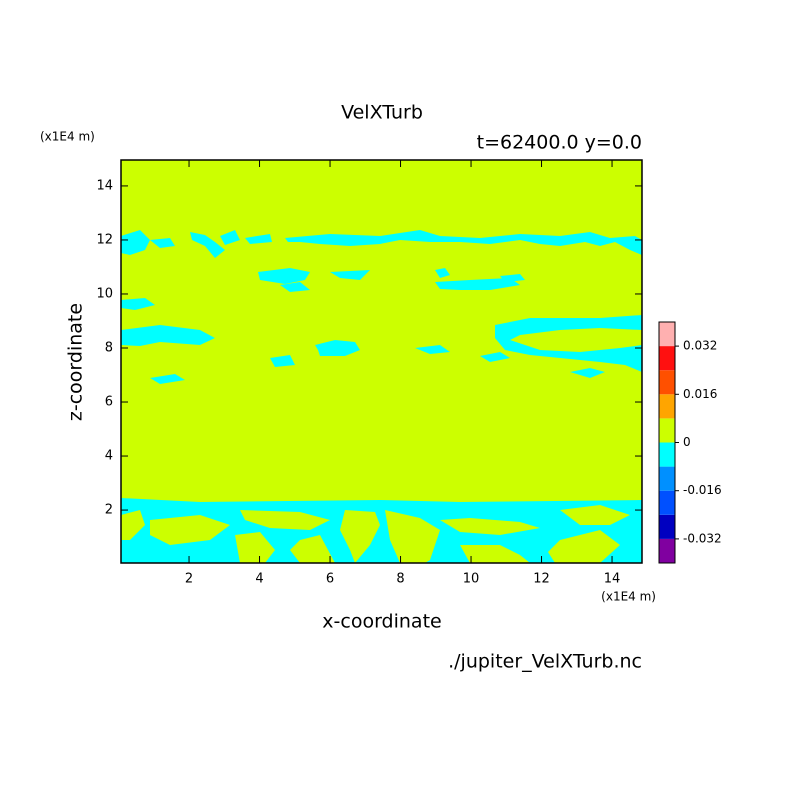 This screenshot has width=804, height=808. Describe the element at coordinates (702, 538) in the screenshot. I see `colorbar-tick-label: -0.032` at that location.